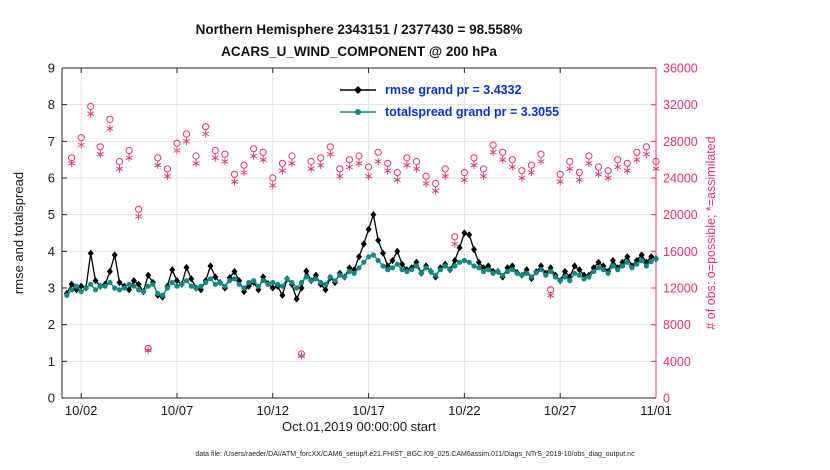 This screenshot has width=830, height=470. What do you see at coordinates (51, 324) in the screenshot?
I see `y-left-tick-label: 2` at bounding box center [51, 324].